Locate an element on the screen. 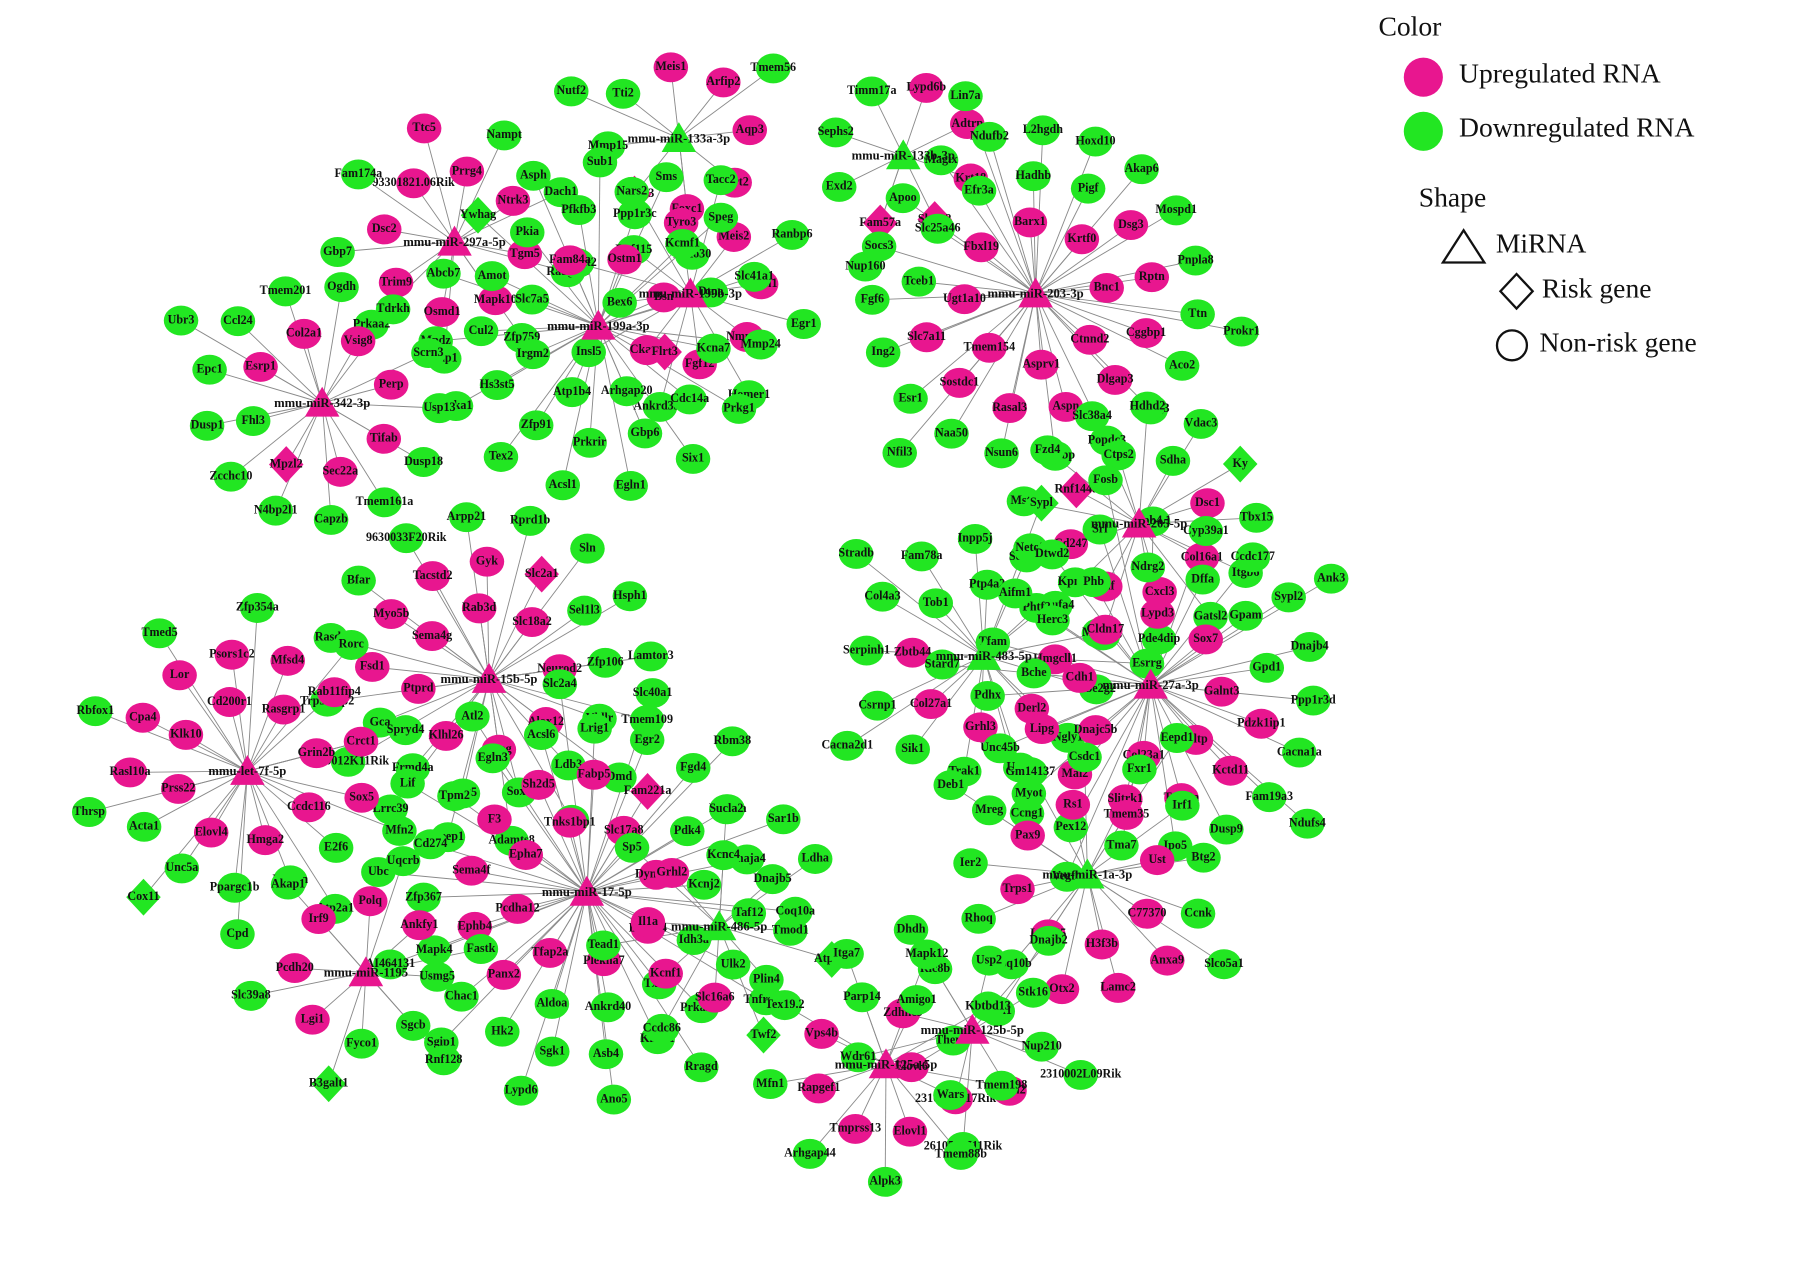 The height and width of the screenshot is (1266, 1795). gene-label: Sp5 is located at coordinates (631, 847).